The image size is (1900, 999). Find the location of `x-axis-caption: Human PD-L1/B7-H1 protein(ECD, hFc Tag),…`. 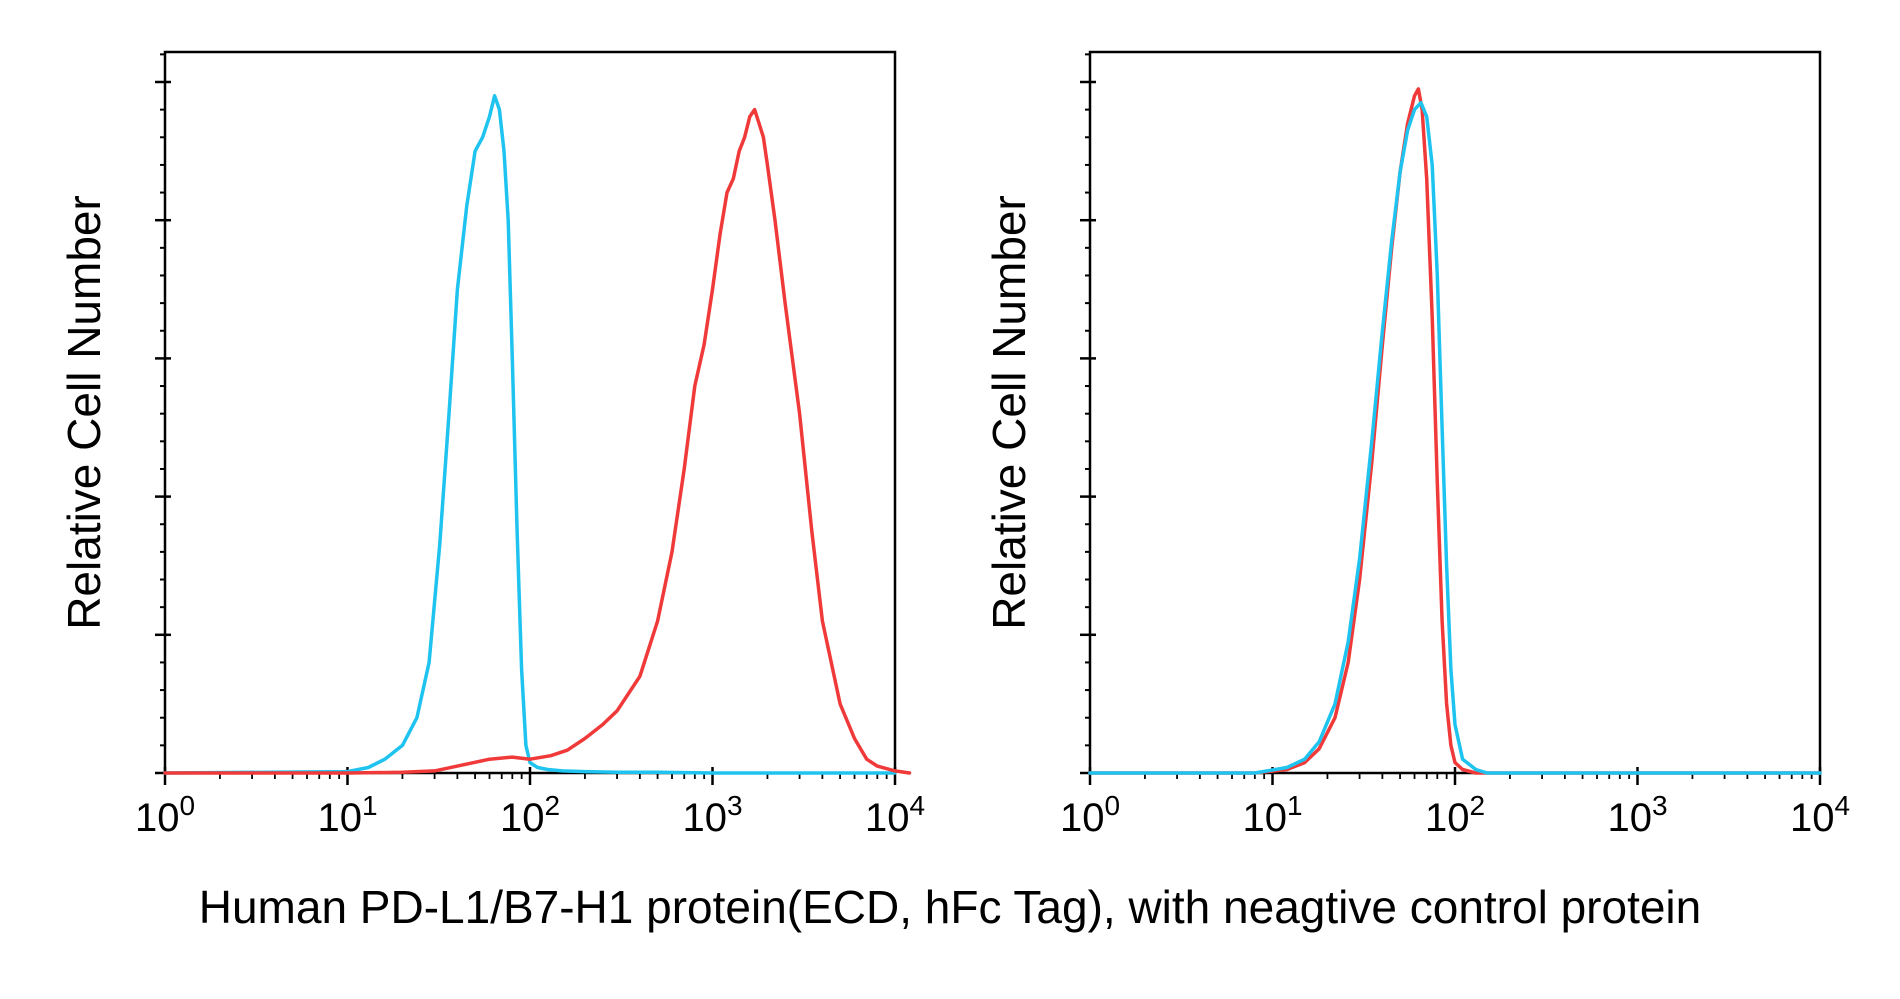

x-axis-caption: Human PD-L1/B7-H1 protein(ECD, hFc Tag),… is located at coordinates (950, 907).